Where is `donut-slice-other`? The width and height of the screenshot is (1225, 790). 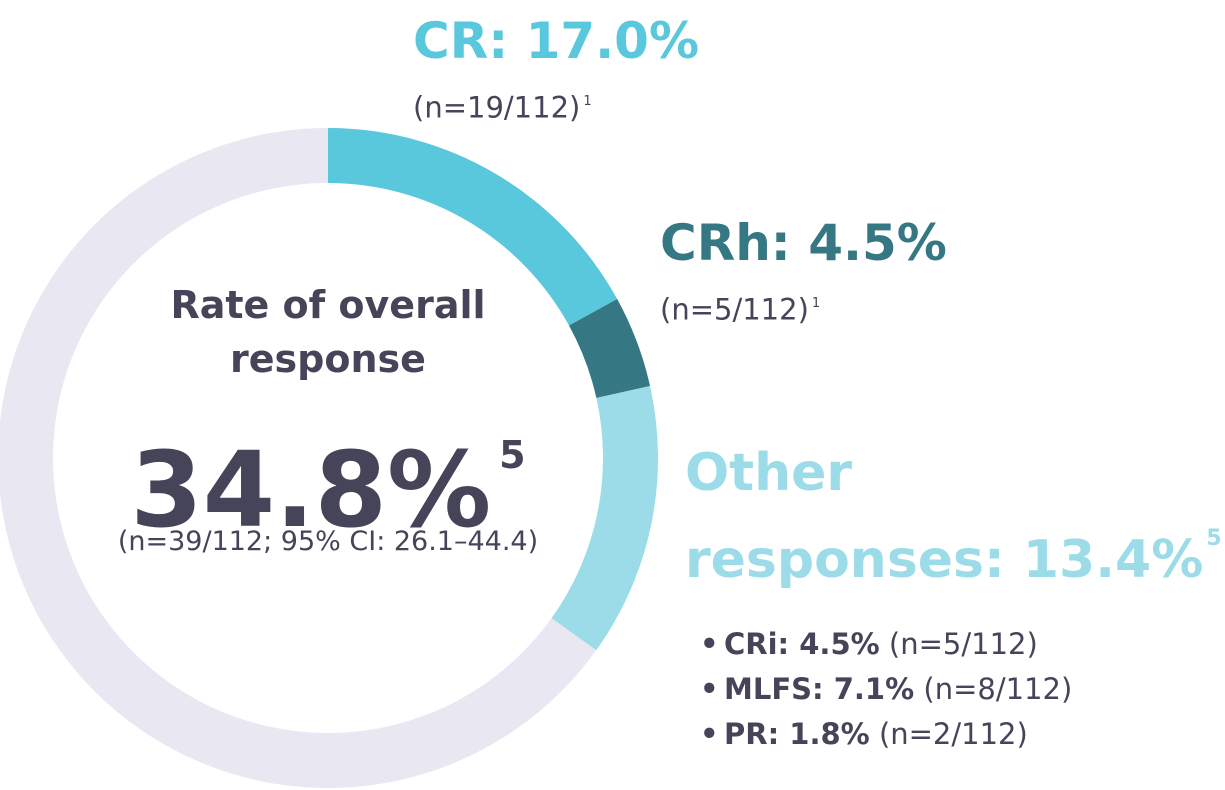
donut-slice-other is located at coordinates (604, 518).